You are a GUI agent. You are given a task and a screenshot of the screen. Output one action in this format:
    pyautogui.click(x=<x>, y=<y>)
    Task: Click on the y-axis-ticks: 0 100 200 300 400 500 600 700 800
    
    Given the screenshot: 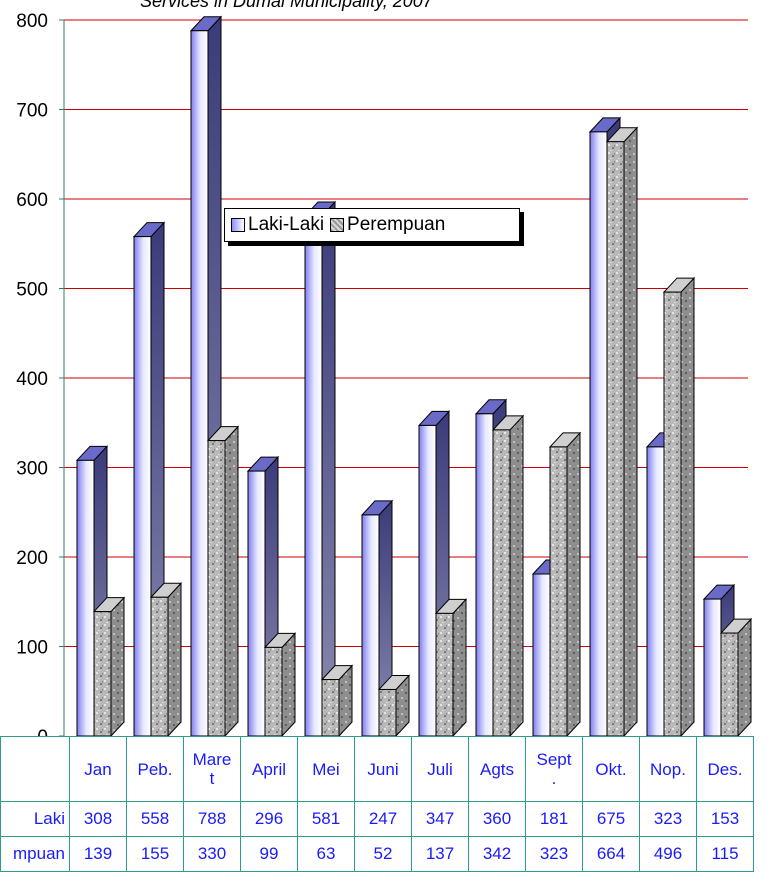 What is the action you would take?
    pyautogui.click(x=40, y=373)
    